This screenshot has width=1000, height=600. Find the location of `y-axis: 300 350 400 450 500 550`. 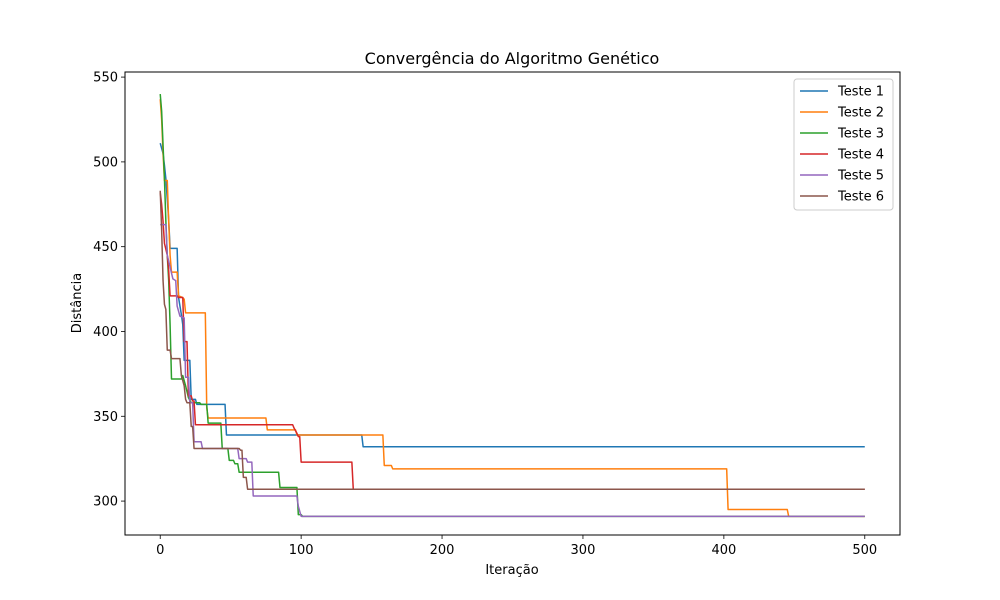

y-axis: 300 350 400 450 500 550 is located at coordinates (109, 290).